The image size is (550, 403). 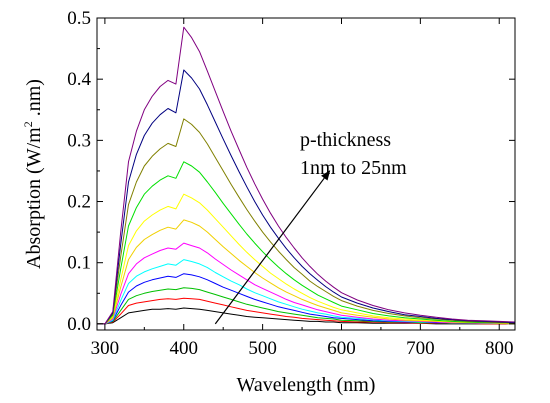 I want to click on y-tick-label-3: 0.3, so click(x=79, y=140).